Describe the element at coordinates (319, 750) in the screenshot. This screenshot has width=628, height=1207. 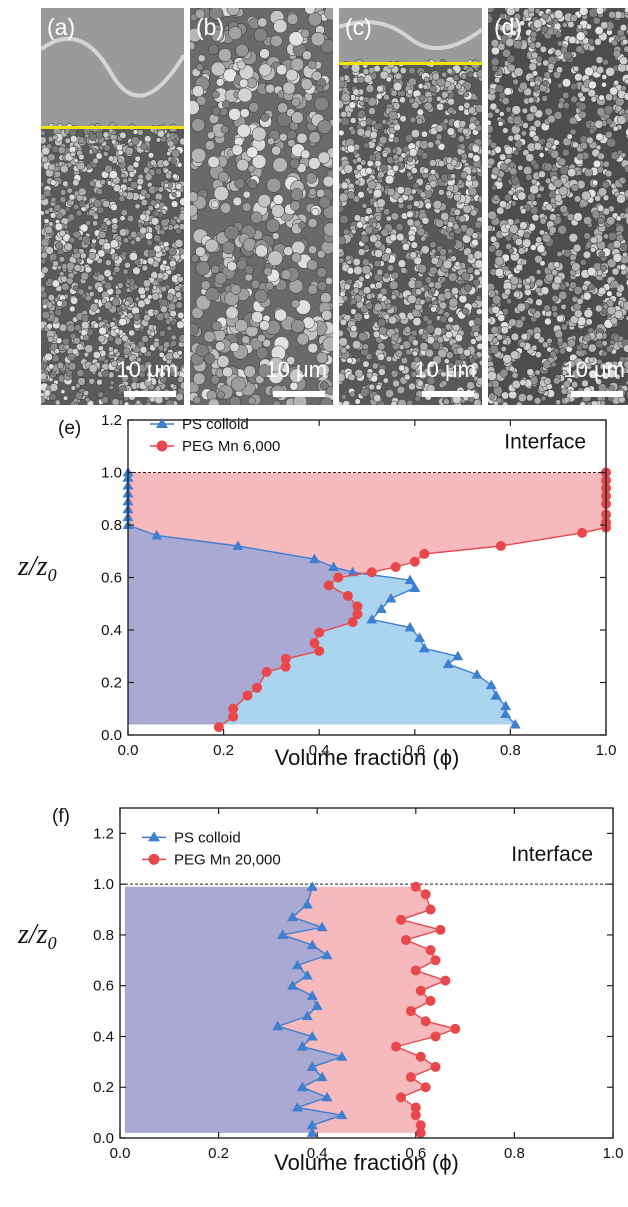
I see `x-tick-label: 0.4` at that location.